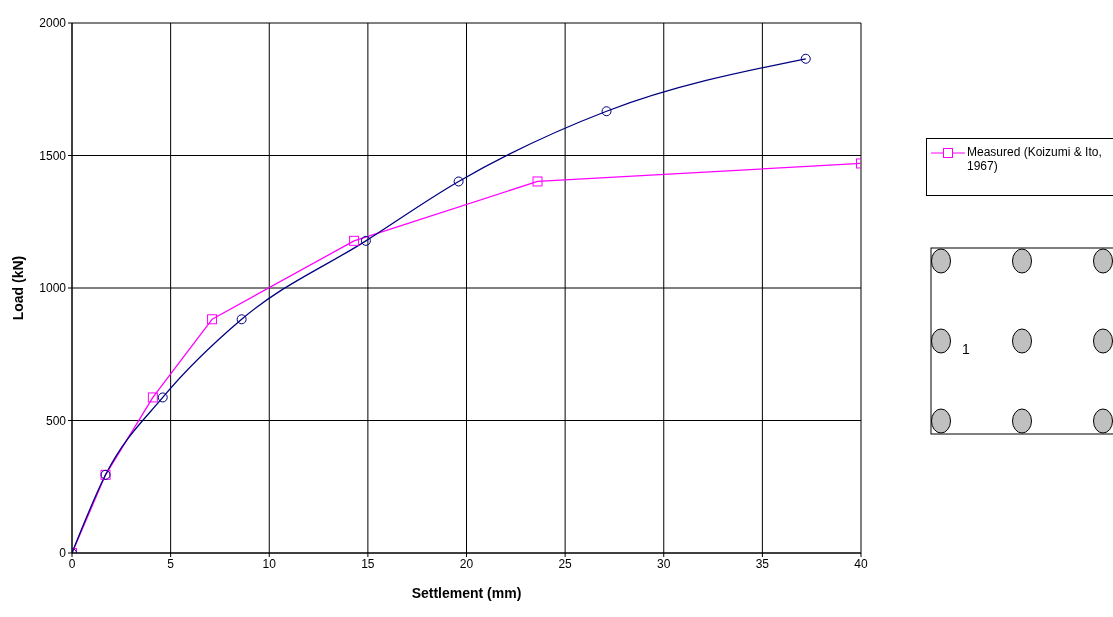  What do you see at coordinates (368, 563) in the screenshot?
I see `x-tick-label: 15` at bounding box center [368, 563].